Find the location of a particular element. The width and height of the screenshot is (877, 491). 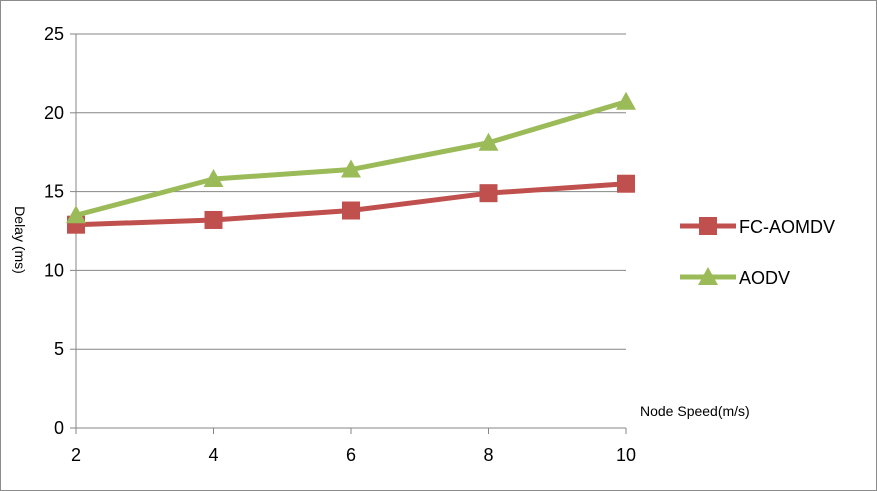

legend-label-aodv: AODV is located at coordinates (764, 278).